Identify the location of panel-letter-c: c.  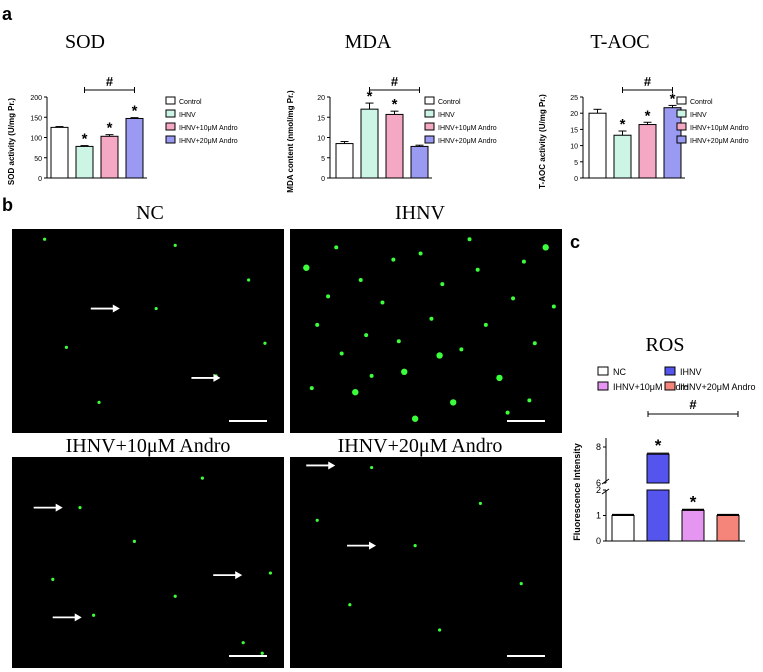
(575, 242).